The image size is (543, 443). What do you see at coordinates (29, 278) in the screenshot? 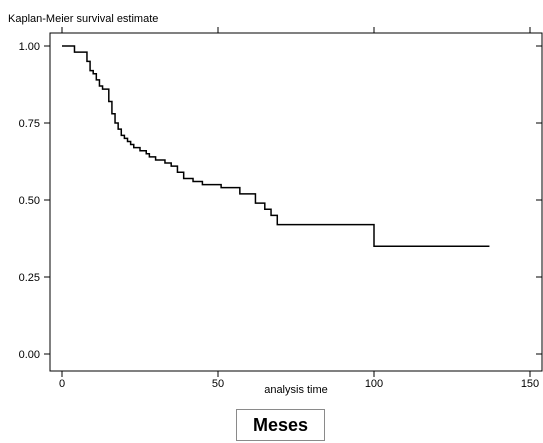
I see `y-tick-label-1: 0.25` at bounding box center [29, 278].